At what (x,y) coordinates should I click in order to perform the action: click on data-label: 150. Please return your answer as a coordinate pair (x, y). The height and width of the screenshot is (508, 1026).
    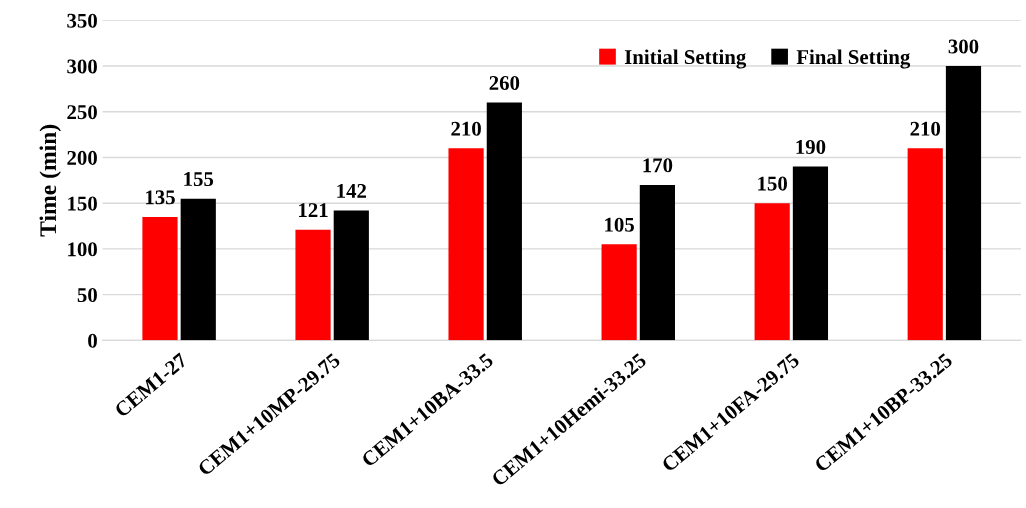
    Looking at the image, I should click on (772, 183).